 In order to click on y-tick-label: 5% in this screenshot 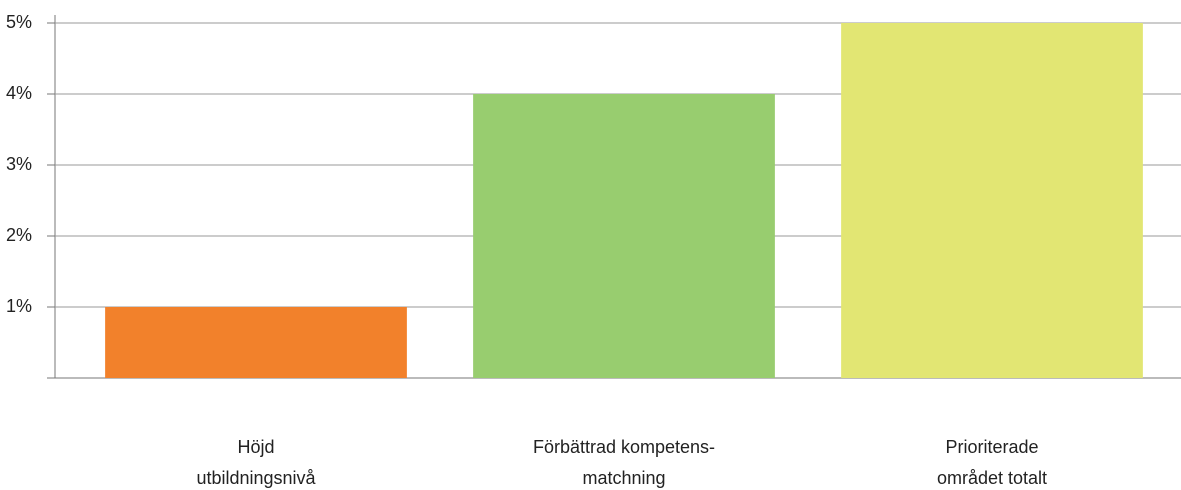, I will do `click(19, 22)`.